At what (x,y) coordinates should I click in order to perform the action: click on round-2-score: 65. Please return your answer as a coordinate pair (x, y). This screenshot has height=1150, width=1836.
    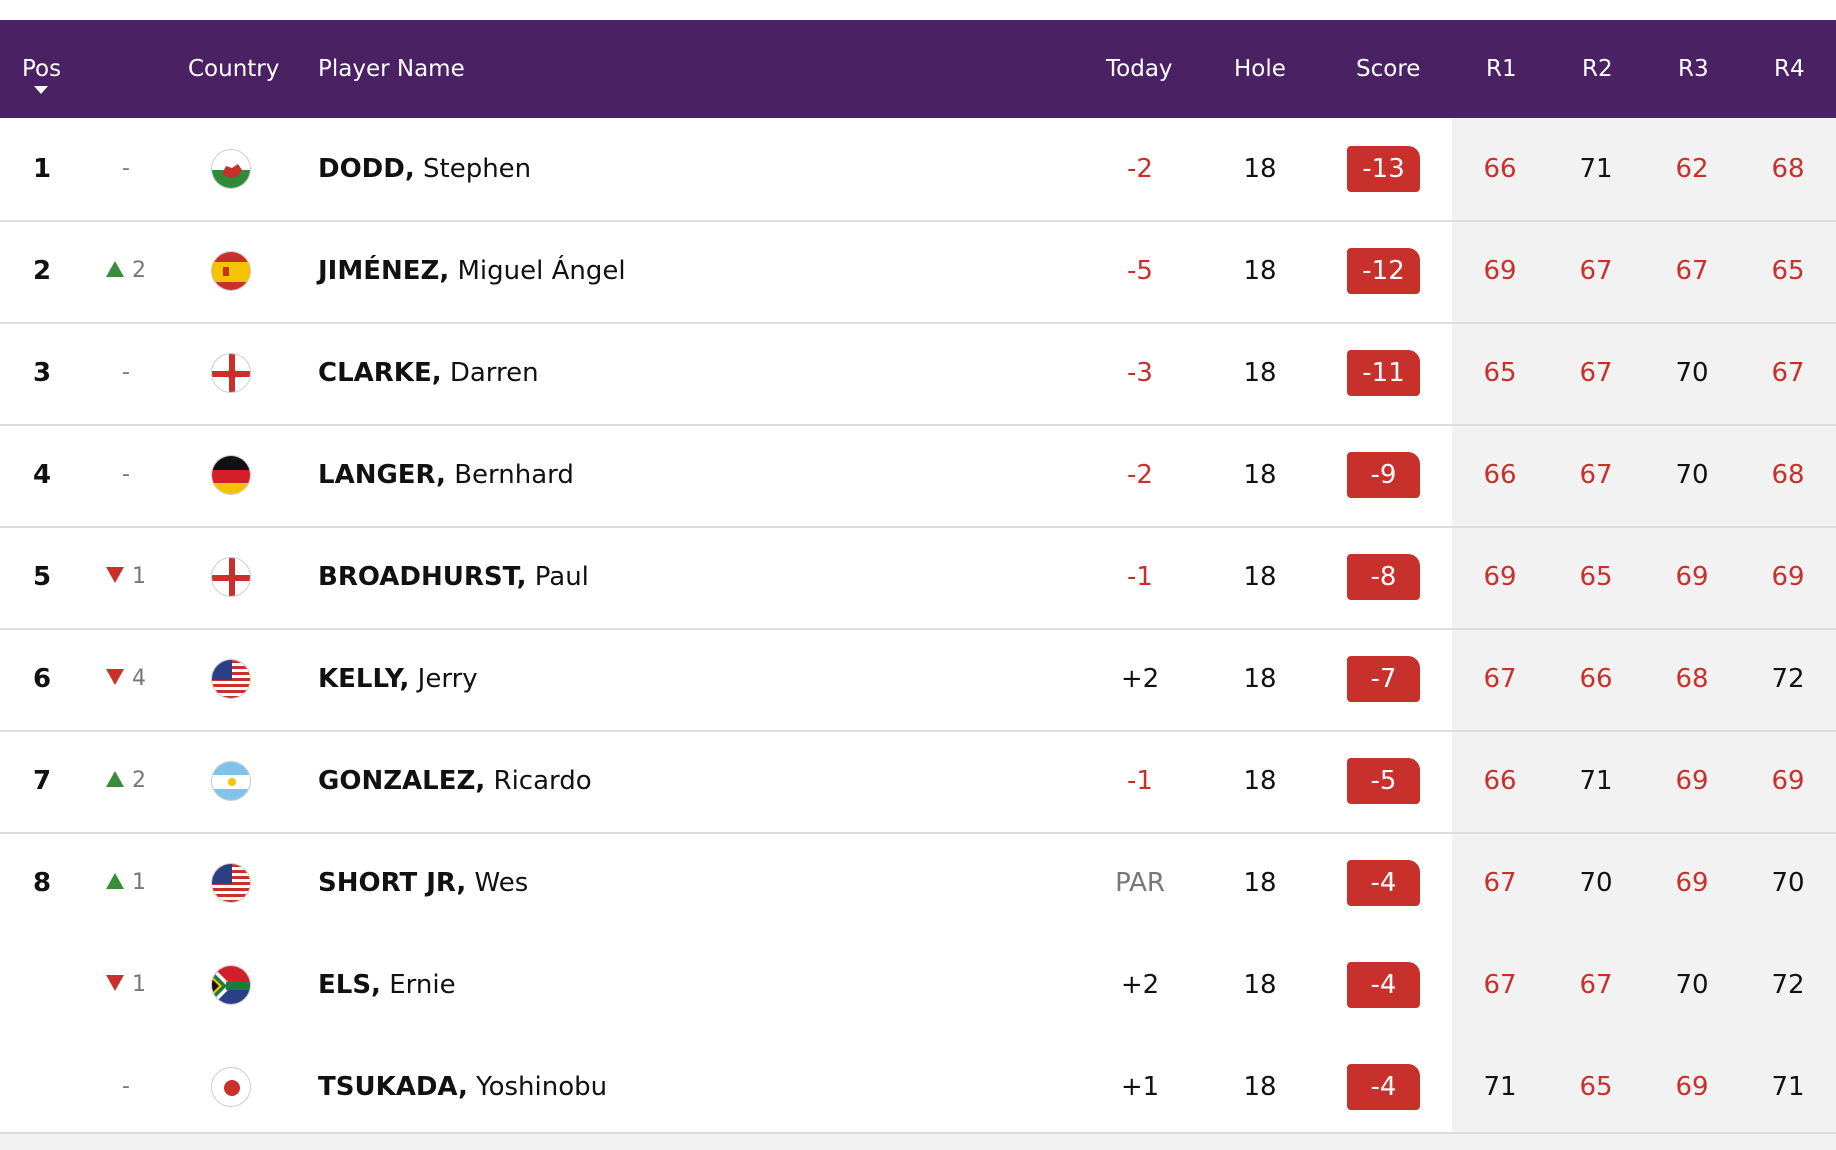
    Looking at the image, I should click on (1596, 577).